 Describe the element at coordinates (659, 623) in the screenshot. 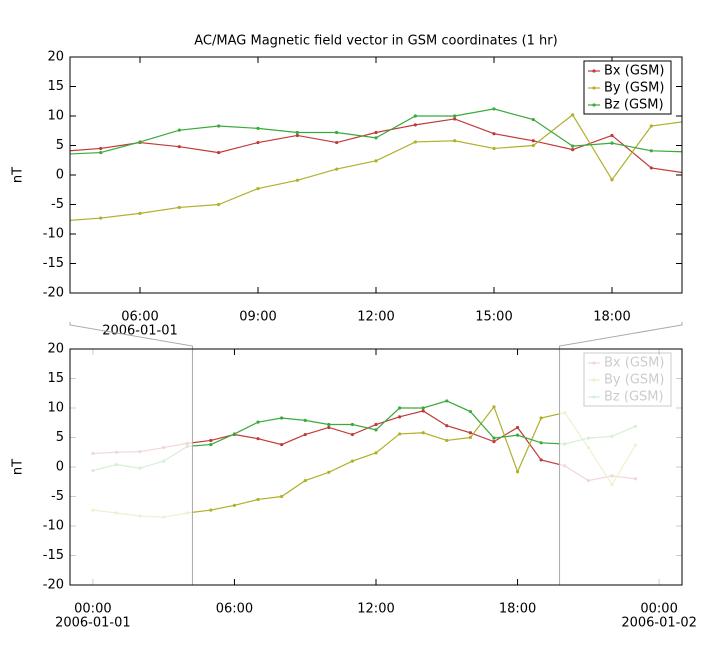

I see `x-tick-date: 2006-01-02` at that location.